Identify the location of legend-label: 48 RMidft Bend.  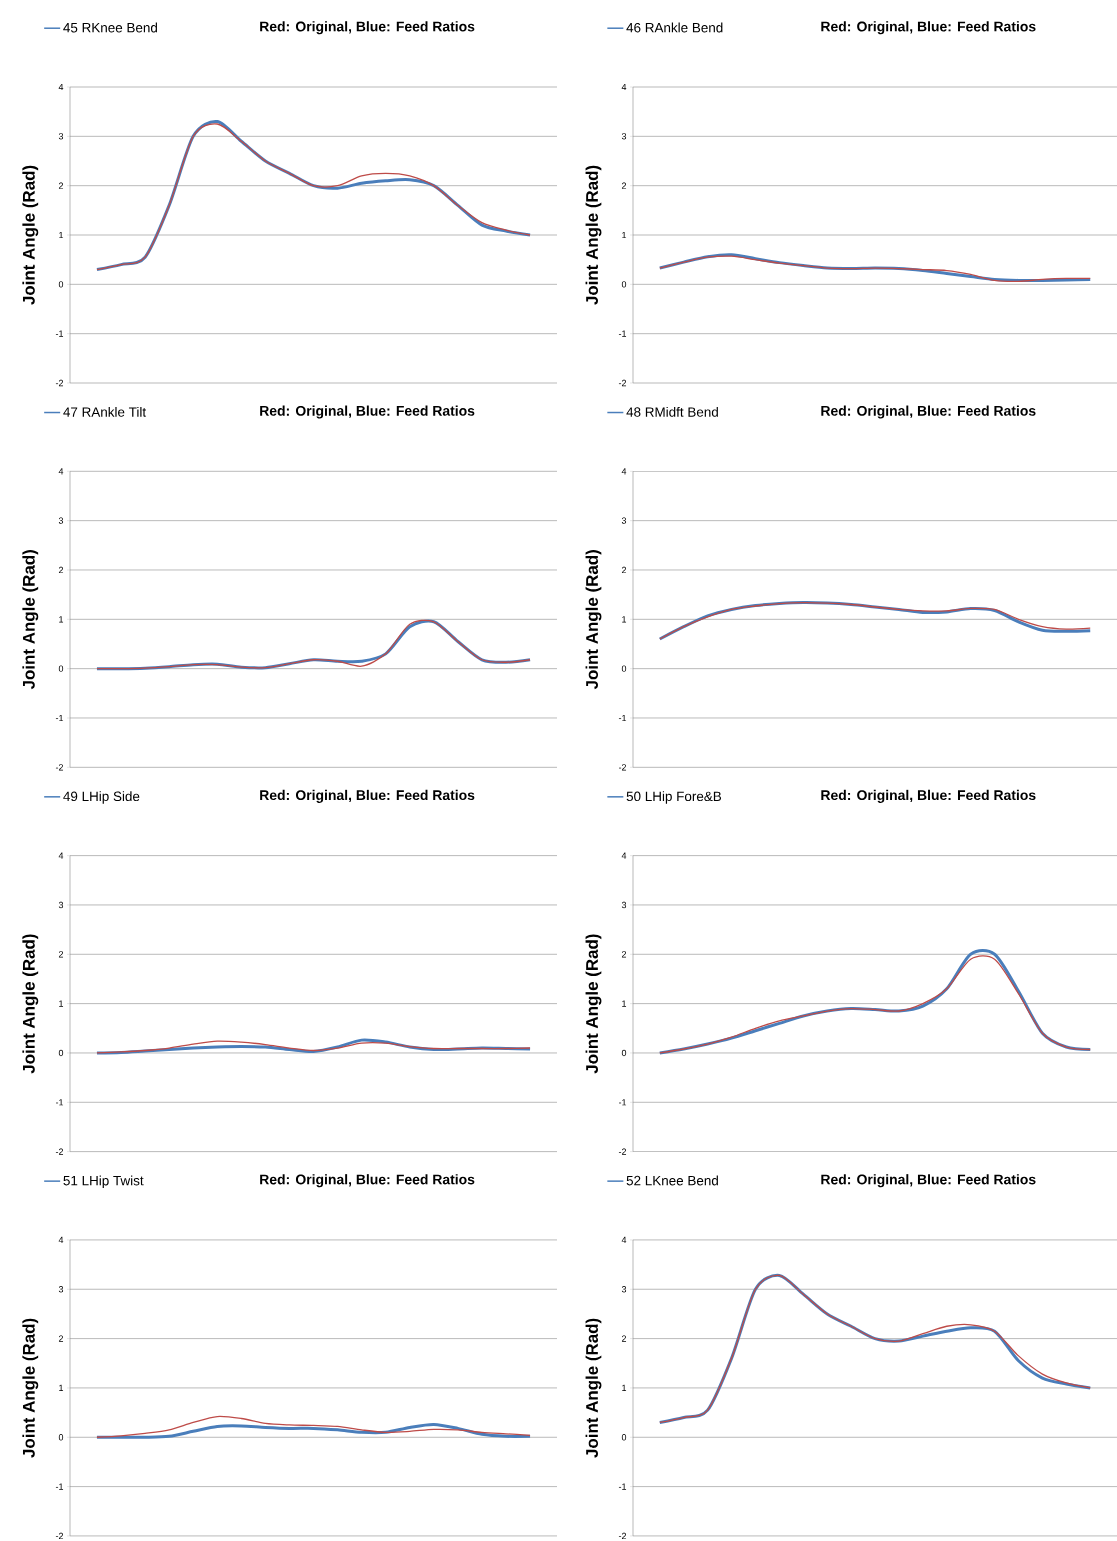
(672, 411).